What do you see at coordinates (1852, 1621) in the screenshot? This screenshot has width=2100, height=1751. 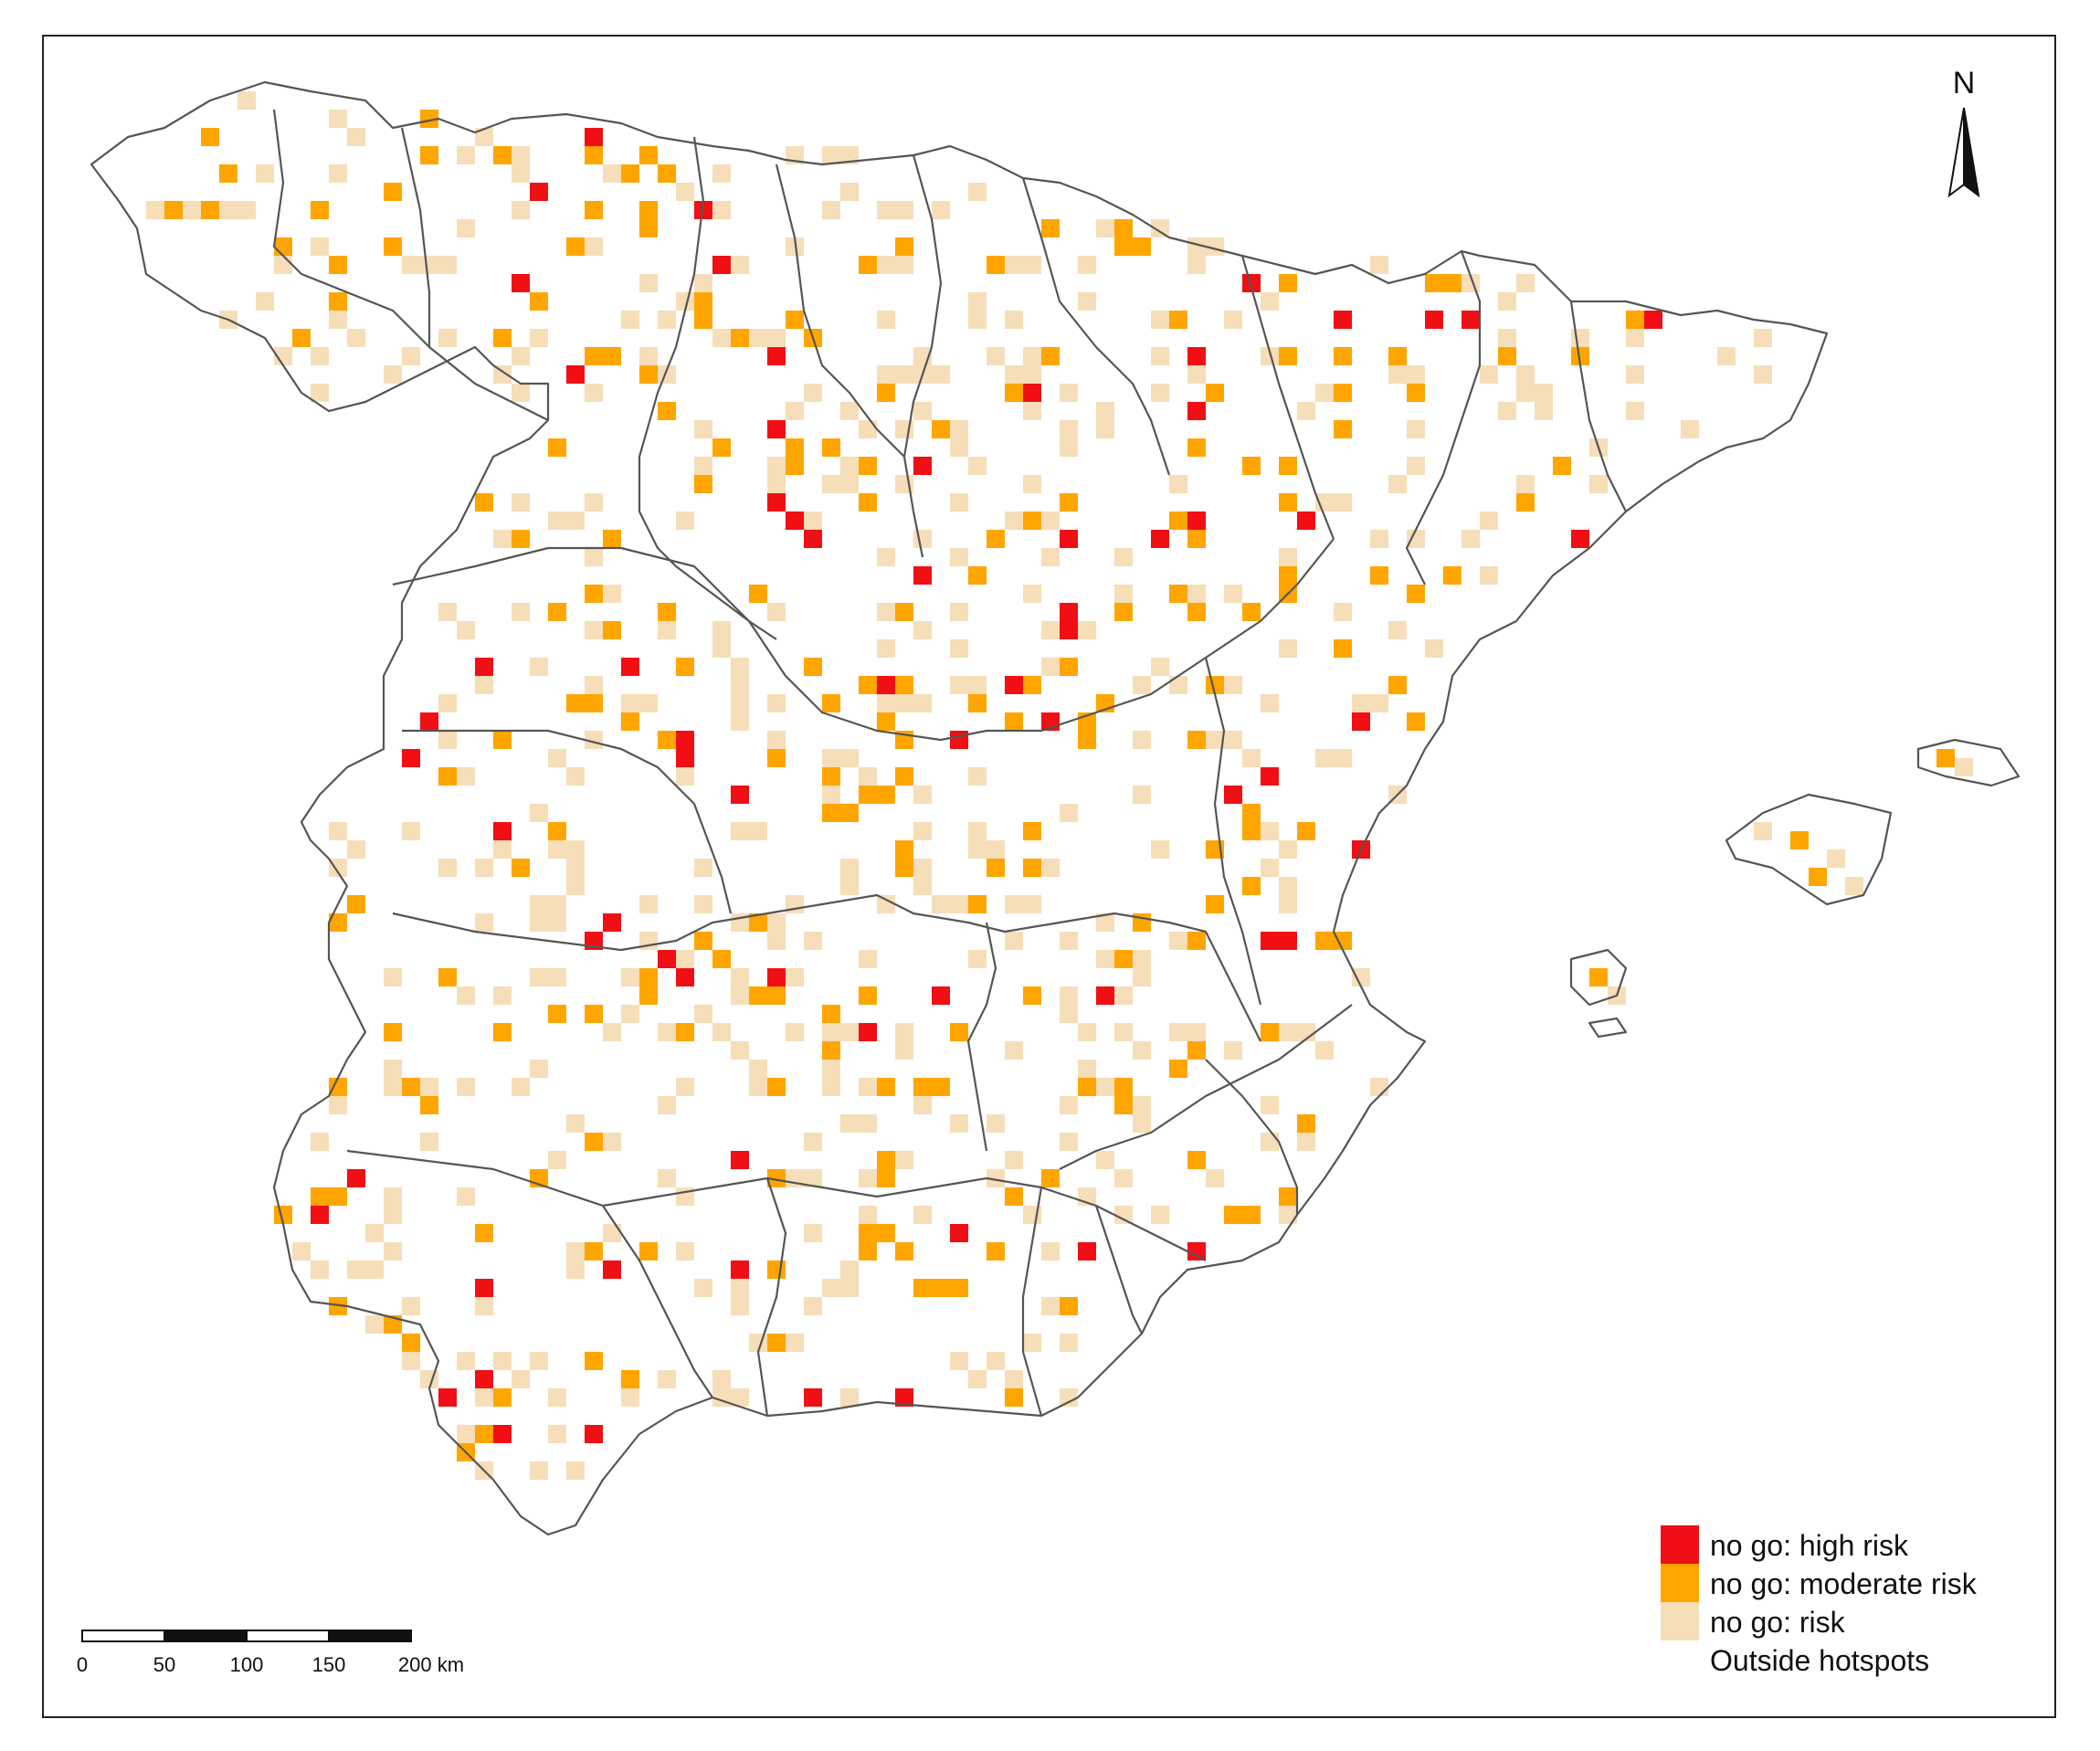 I see `legend-item-risk: no go: risk` at bounding box center [1852, 1621].